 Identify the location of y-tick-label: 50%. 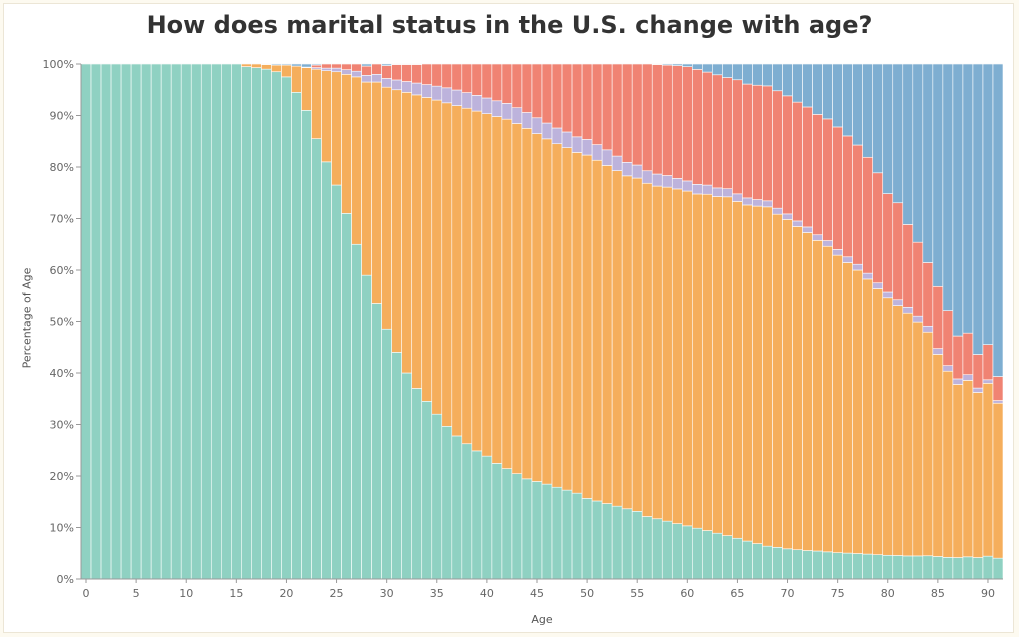
(62, 322).